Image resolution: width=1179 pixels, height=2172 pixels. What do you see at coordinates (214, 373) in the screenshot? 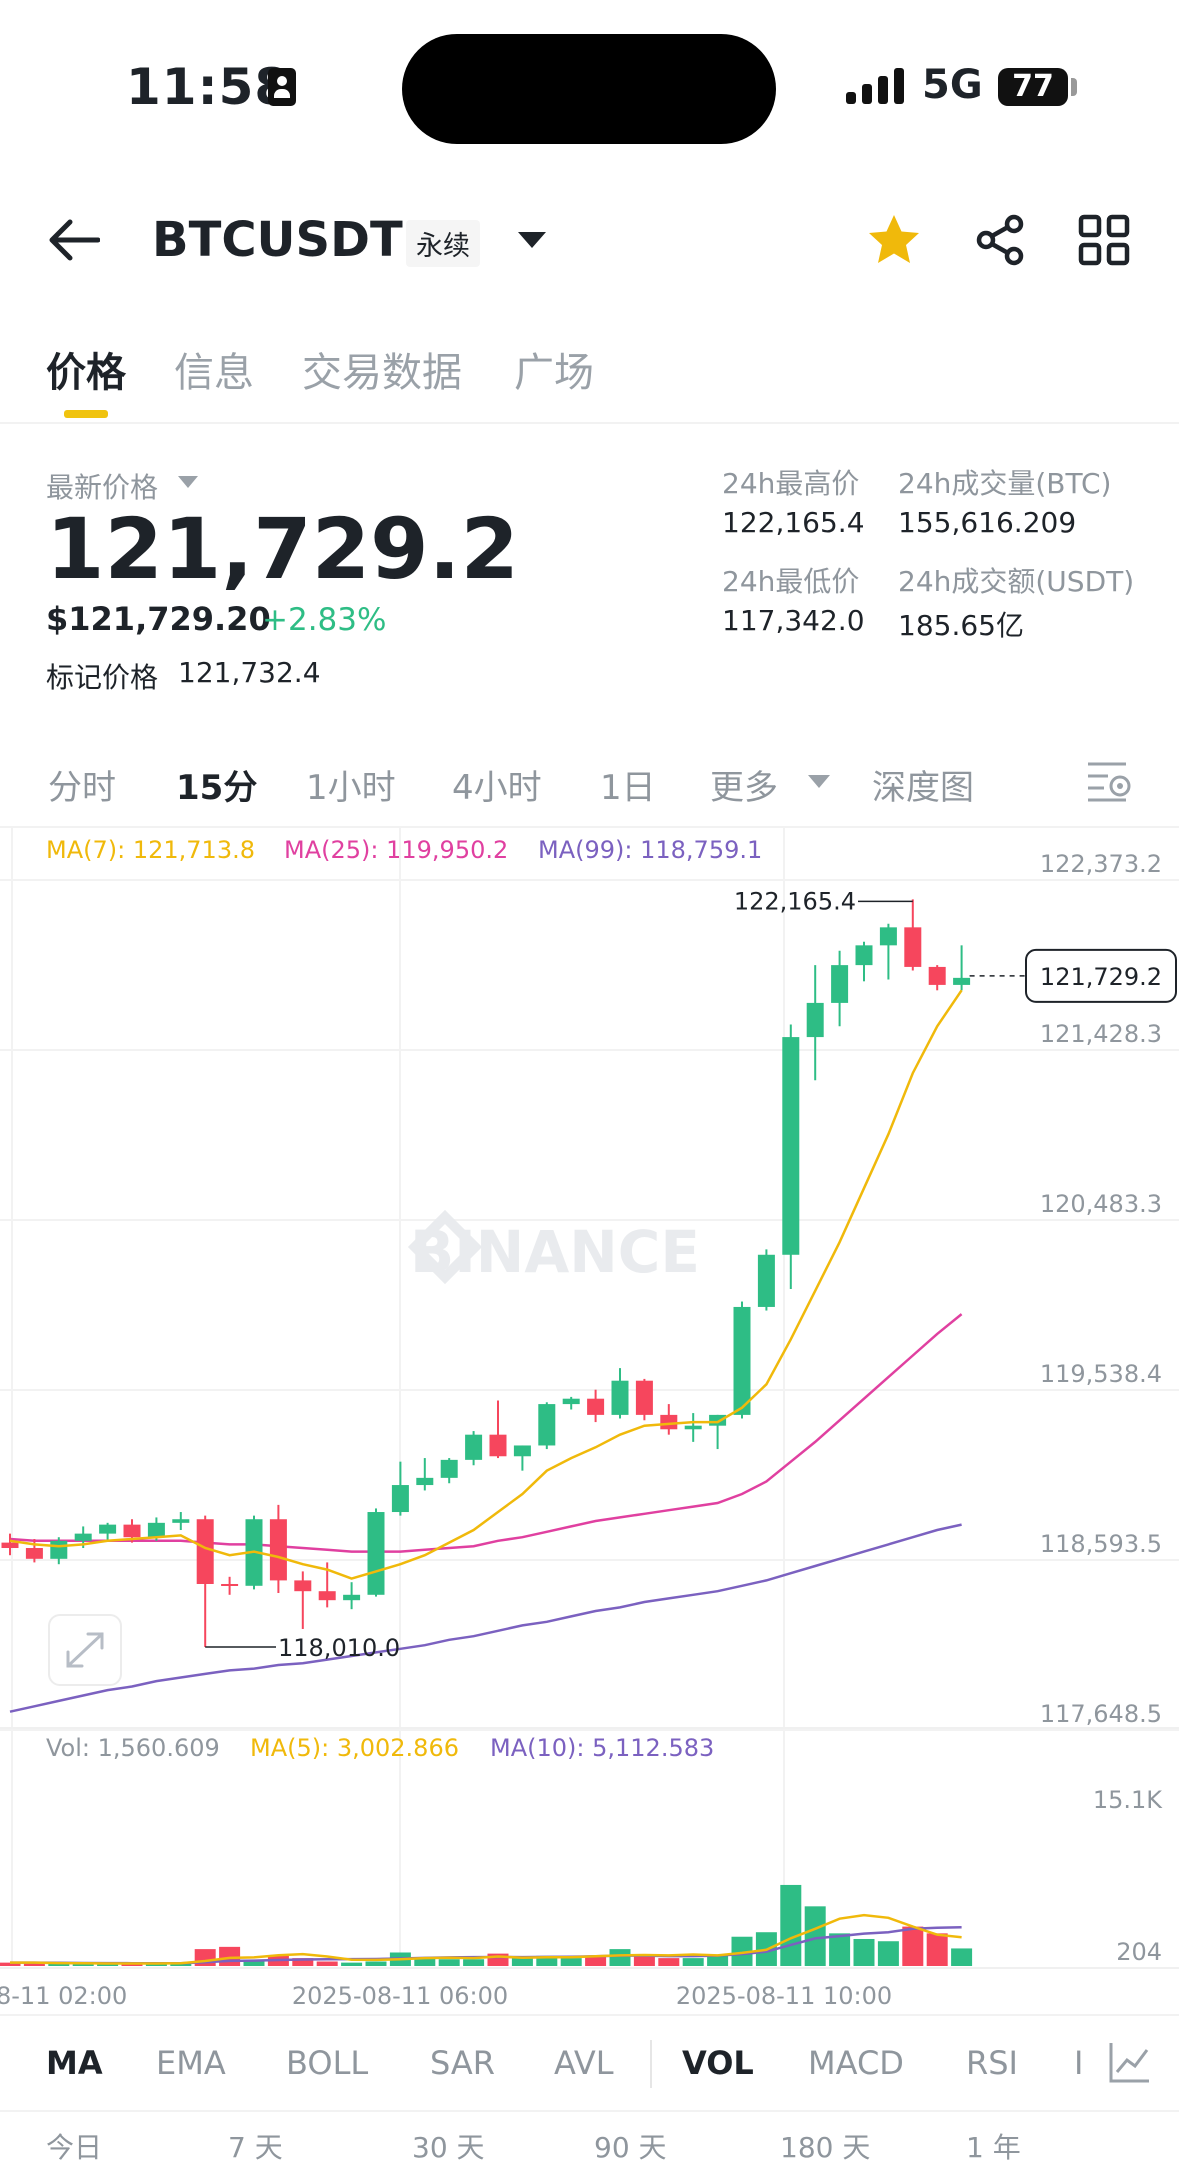
I see `tab-info: 信息` at bounding box center [214, 373].